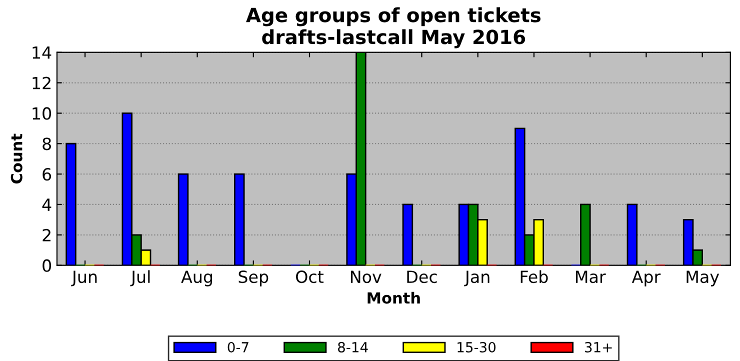  What do you see at coordinates (422, 277) in the screenshot?
I see `x-tick-label: Dec` at bounding box center [422, 277].